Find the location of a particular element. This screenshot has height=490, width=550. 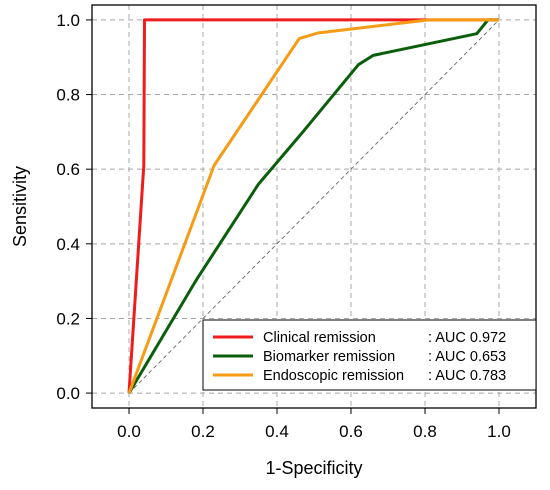

legend-label-clinical: Clinical remission is located at coordinates (319, 338).